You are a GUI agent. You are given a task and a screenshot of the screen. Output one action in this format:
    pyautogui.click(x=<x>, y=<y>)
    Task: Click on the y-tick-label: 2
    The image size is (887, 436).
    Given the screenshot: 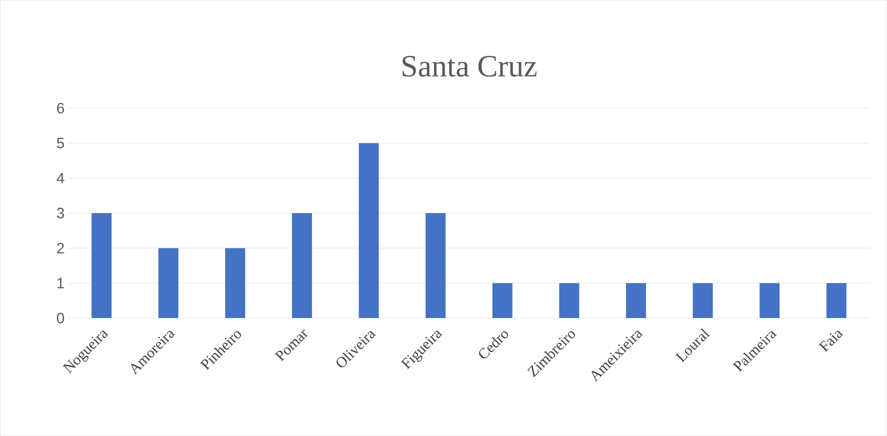 What is the action you would take?
    pyautogui.click(x=60, y=248)
    